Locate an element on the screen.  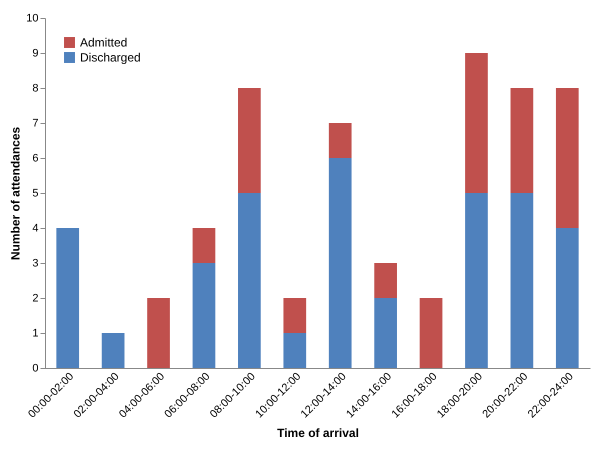
y-tick-label: 8 is located at coordinates (35, 88).